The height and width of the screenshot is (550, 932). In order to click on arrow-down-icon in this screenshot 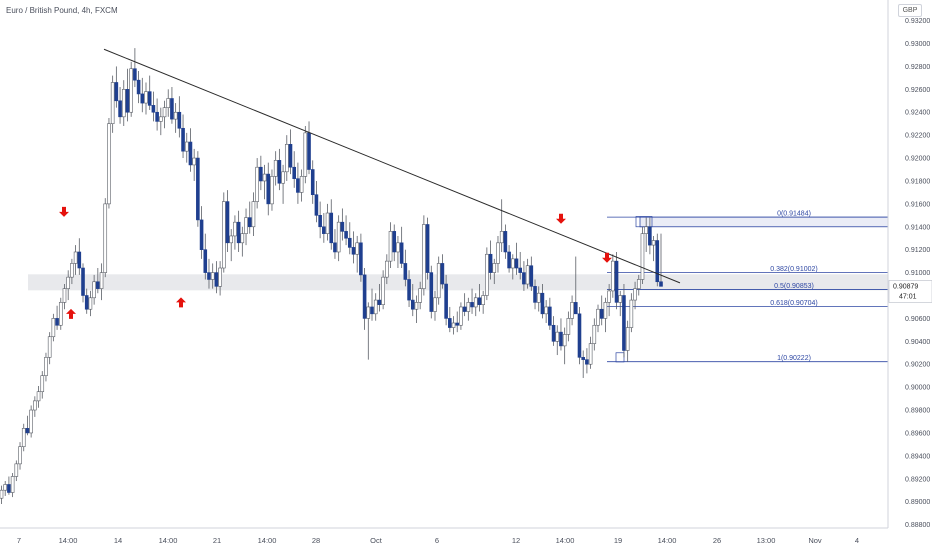, I will do `click(64, 211)`.